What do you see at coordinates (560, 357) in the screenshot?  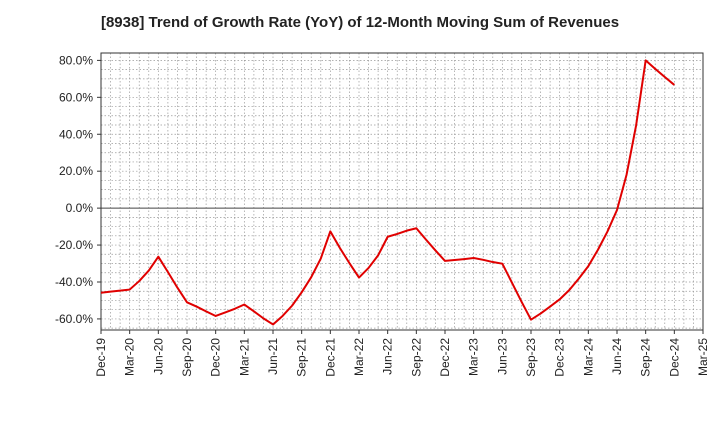 I see `x-tick-label: Dec-23` at bounding box center [560, 357].